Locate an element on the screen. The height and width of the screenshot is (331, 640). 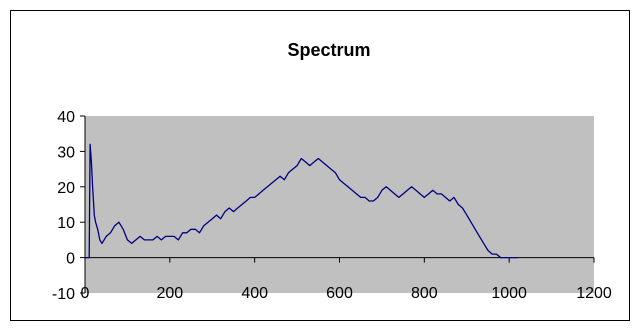
y-tick-label: 10 is located at coordinates (66, 223).